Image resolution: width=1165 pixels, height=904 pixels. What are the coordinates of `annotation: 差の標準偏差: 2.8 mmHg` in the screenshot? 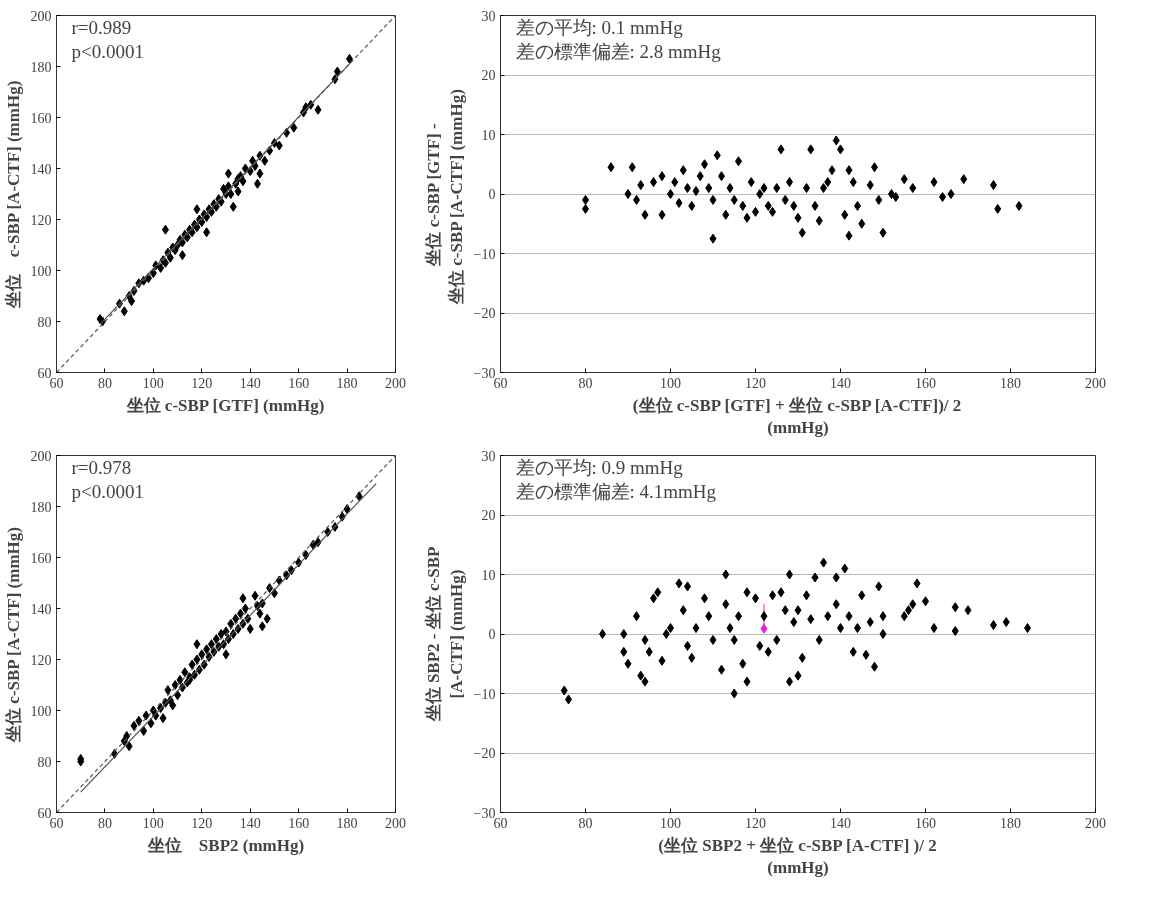 It's located at (618, 51).